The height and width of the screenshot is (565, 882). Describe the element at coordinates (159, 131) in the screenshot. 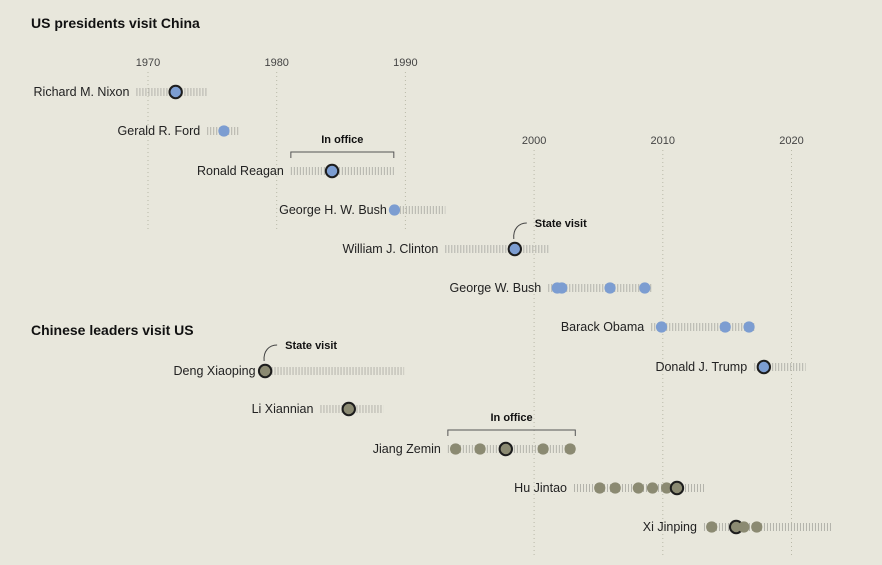

I see `leader-name: Gerald R. Ford` at that location.